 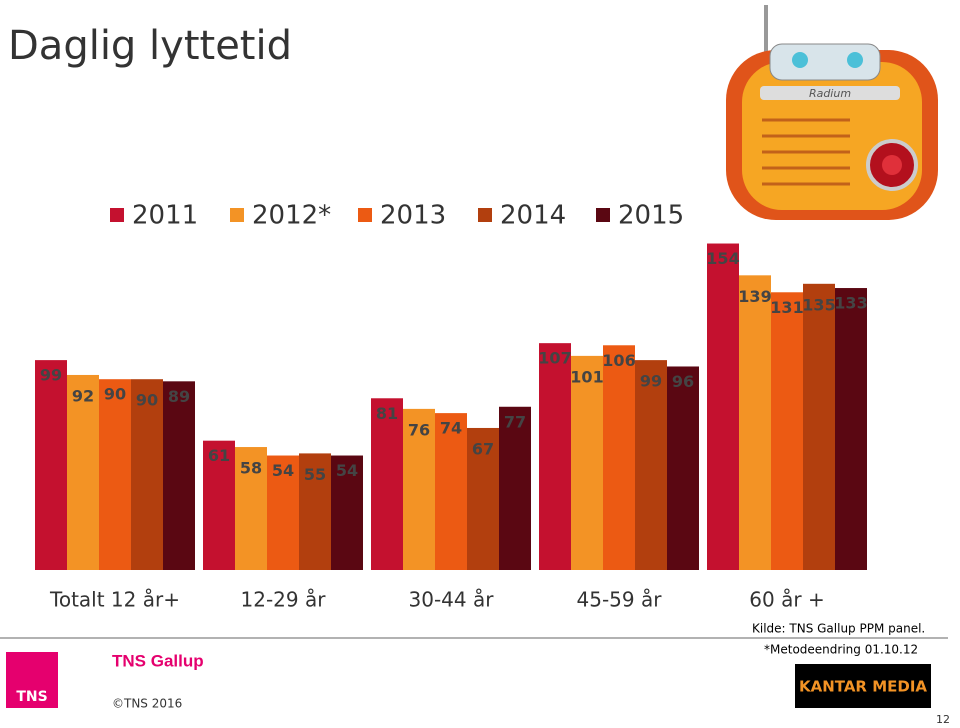 I want to click on value-label: 92, so click(x=83, y=395).